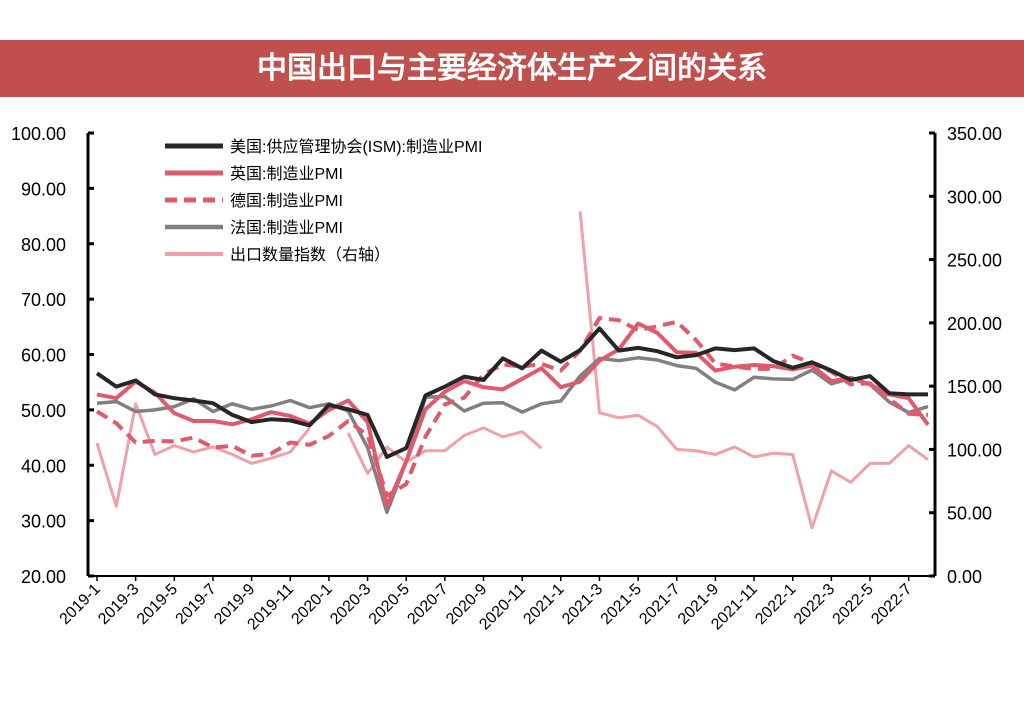  What do you see at coordinates (43, 300) in the screenshot?
I see `left-tick-label: 70.00` at bounding box center [43, 300].